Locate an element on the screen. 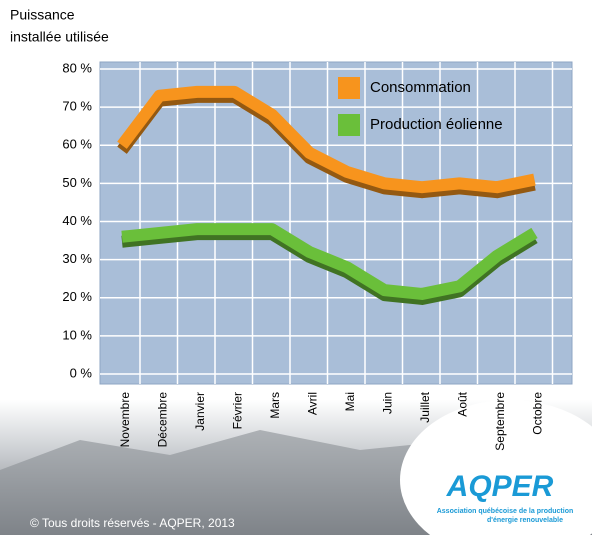 The width and height of the screenshot is (592, 535). y-axis-title: Puissance is located at coordinates (42, 15).